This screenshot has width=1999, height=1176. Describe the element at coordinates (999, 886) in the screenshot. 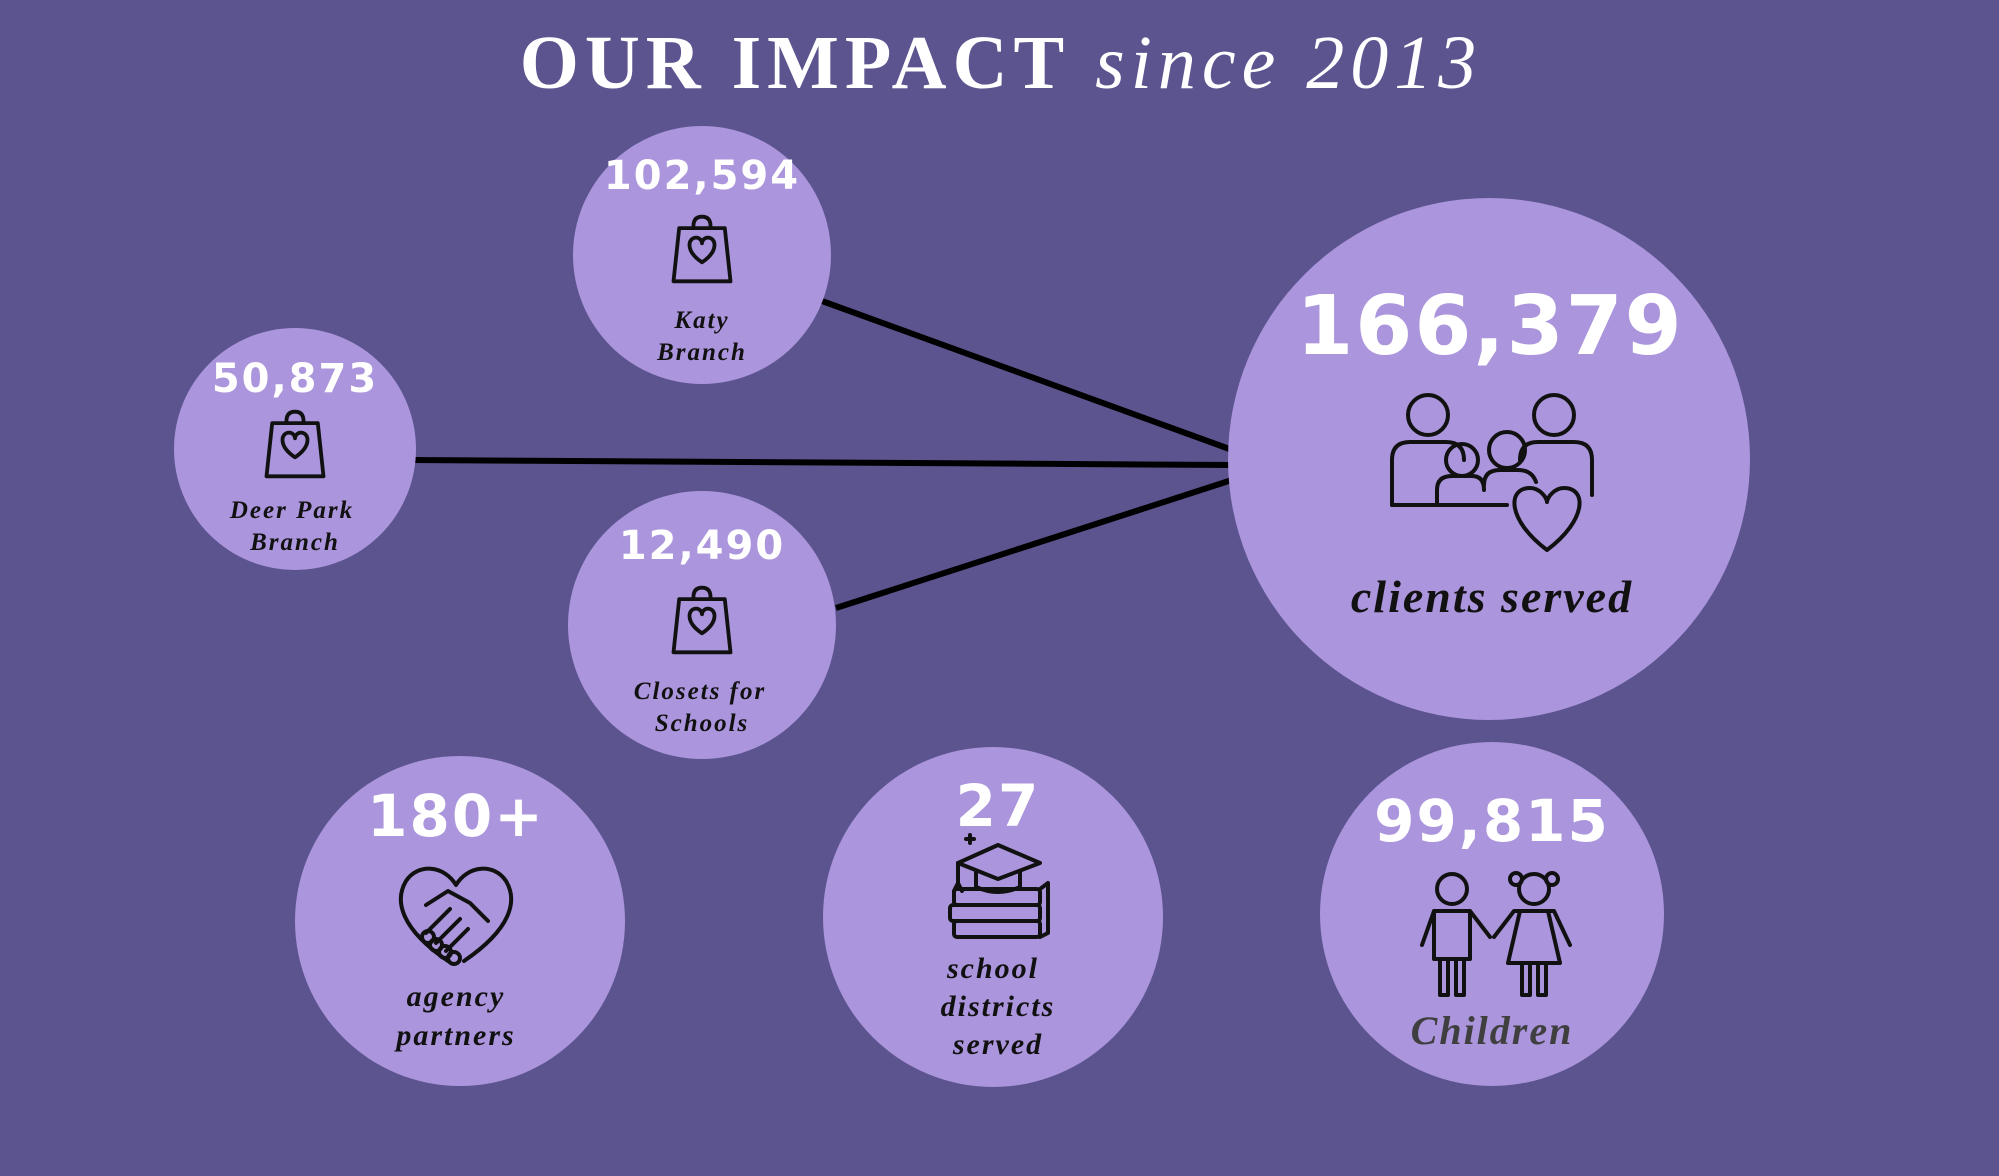

I see `books-icon` at that location.